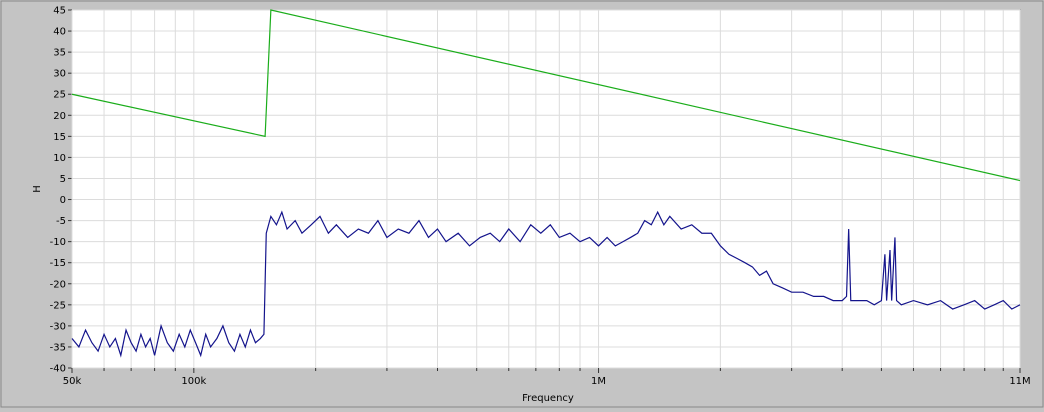 The image size is (1044, 412). I want to click on y-tick-label: -35, so click(58, 347).